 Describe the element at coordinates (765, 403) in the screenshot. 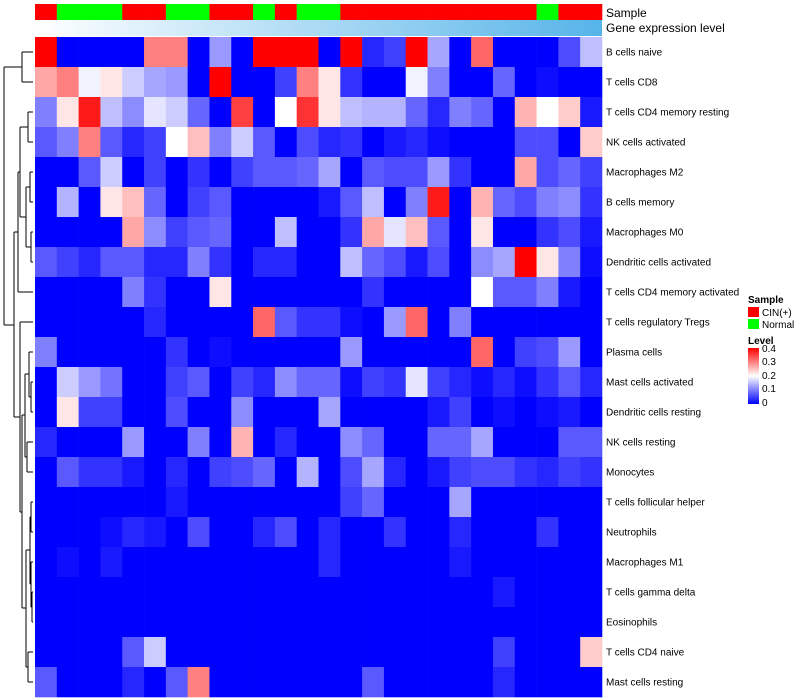

I see `level-tick-label: 0` at that location.